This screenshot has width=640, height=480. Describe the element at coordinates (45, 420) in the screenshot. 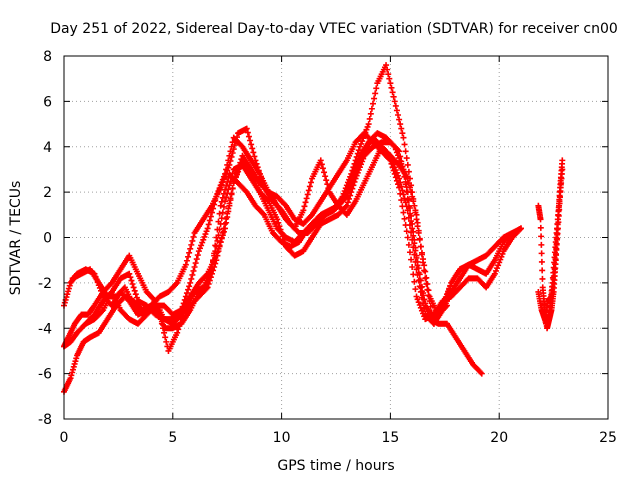

I see `y-tick-label: -8` at that location.